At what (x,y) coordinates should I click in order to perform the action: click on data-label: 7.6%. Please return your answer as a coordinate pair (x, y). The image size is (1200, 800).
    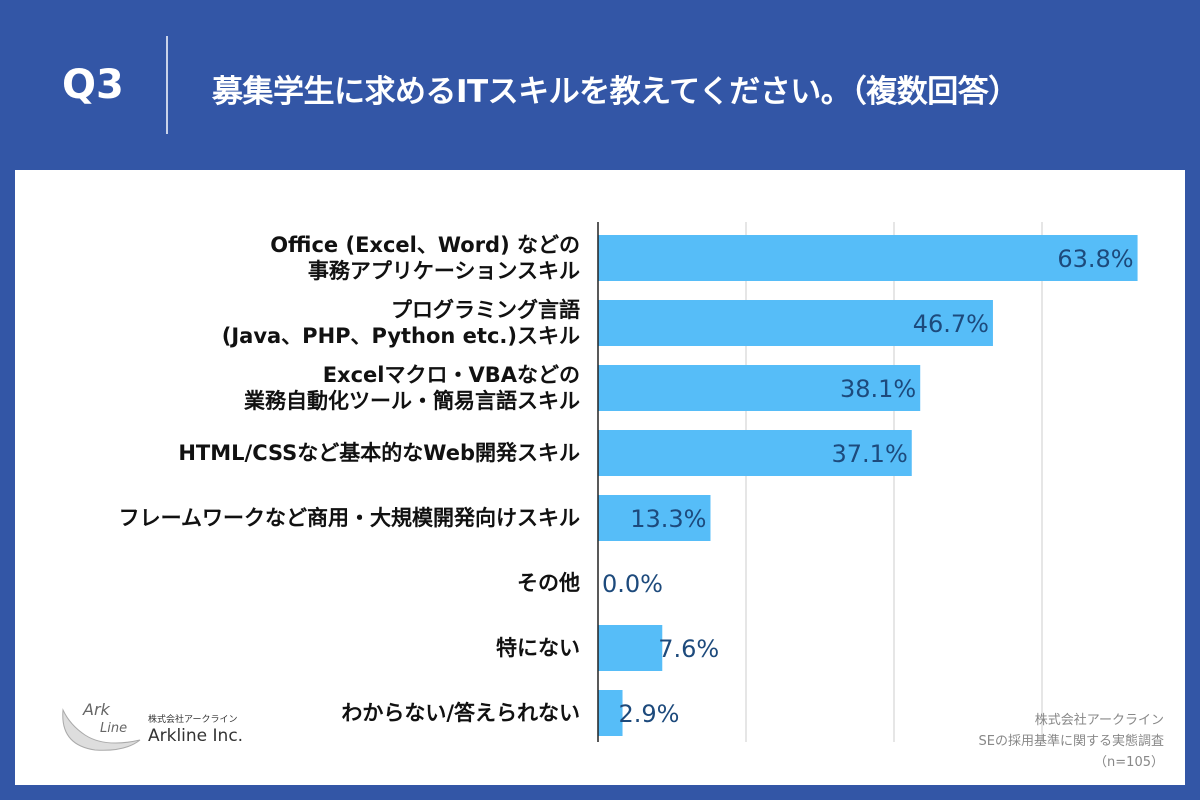
    Looking at the image, I should click on (688, 649).